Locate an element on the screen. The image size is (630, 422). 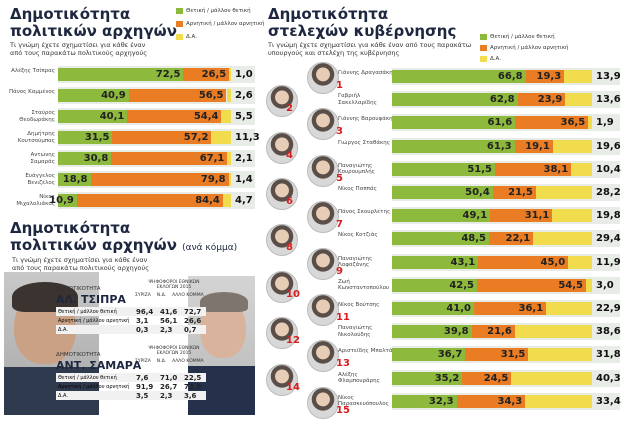
legend-dk: Δ.Α. is located at coordinates (490, 59).